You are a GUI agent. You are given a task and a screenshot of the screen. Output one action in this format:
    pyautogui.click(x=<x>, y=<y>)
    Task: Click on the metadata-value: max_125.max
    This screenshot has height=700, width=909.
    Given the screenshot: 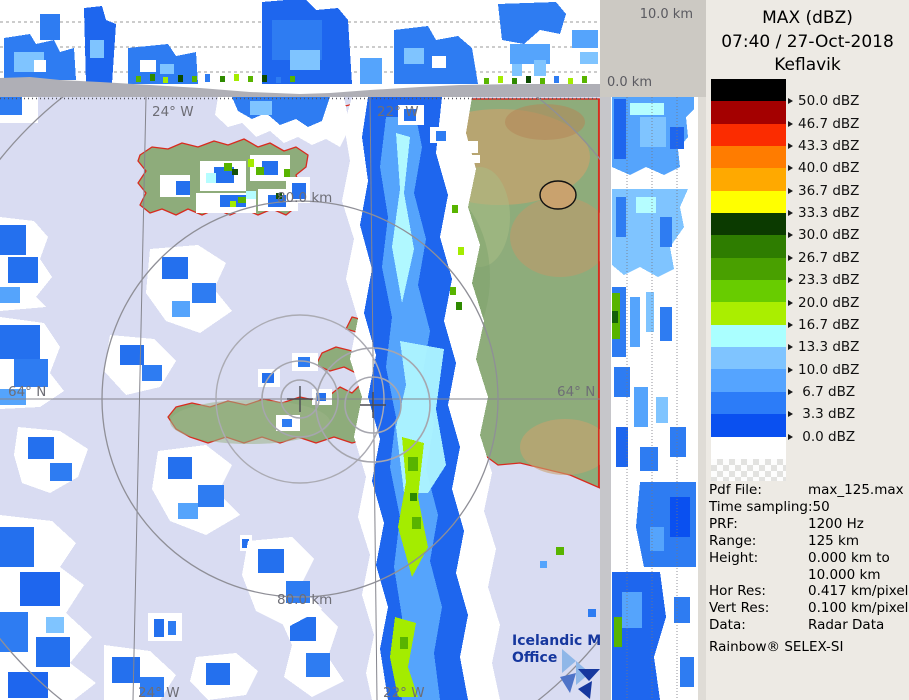 What is the action you would take?
    pyautogui.click(x=856, y=490)
    